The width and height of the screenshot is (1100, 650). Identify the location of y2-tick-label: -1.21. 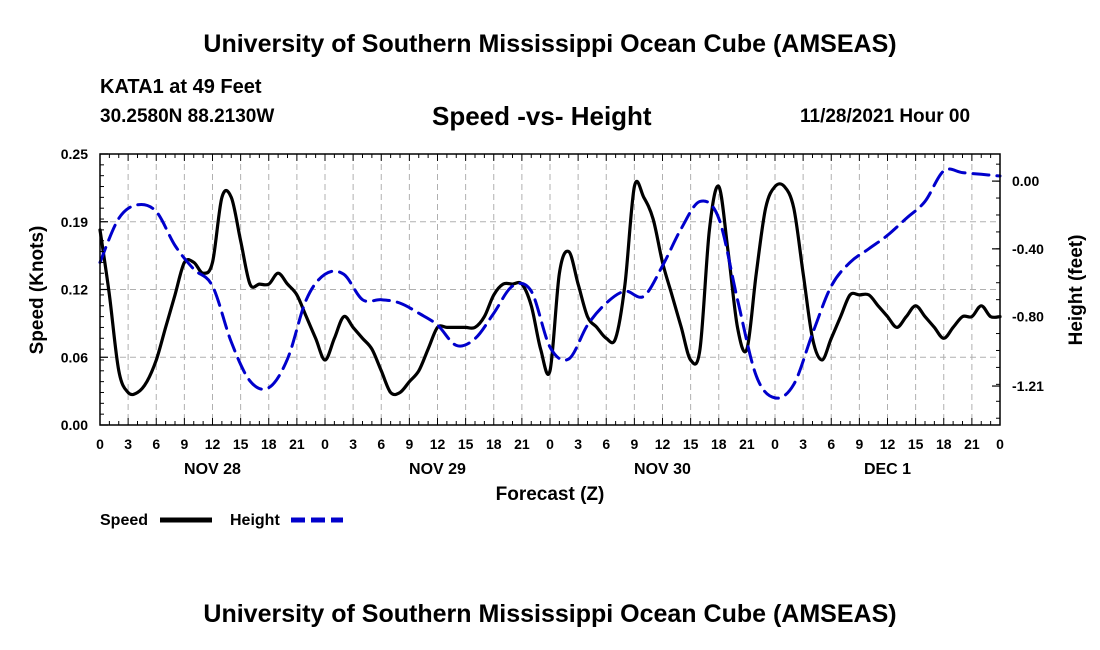
(1028, 386).